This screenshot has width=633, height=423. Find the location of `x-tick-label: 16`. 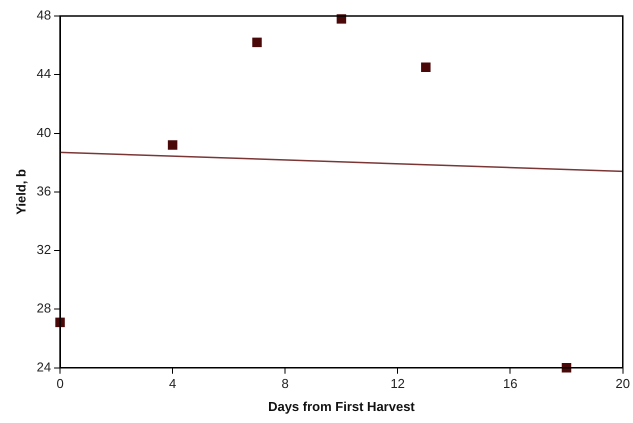

x-tick-label: 16 is located at coordinates (510, 384).